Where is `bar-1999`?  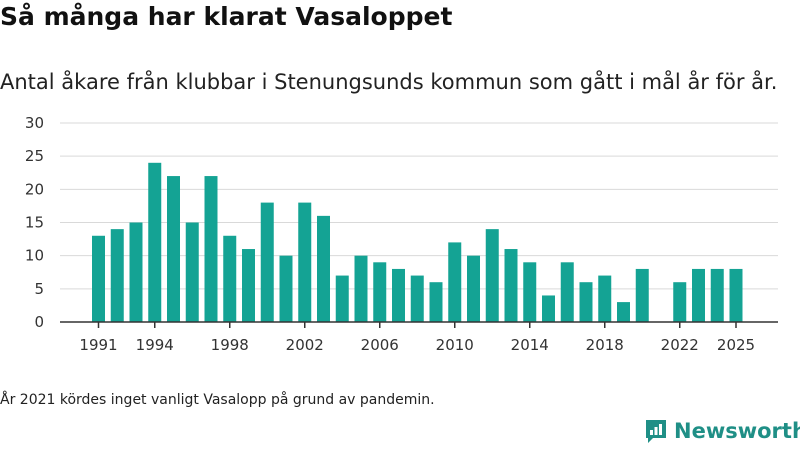 bar-1999 is located at coordinates (248, 285).